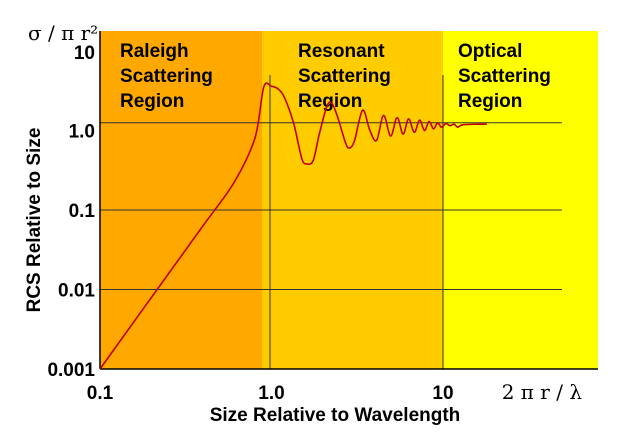 The image size is (640, 432). Describe the element at coordinates (490, 101) in the screenshot. I see `region-label-3-line-3: Region` at that location.